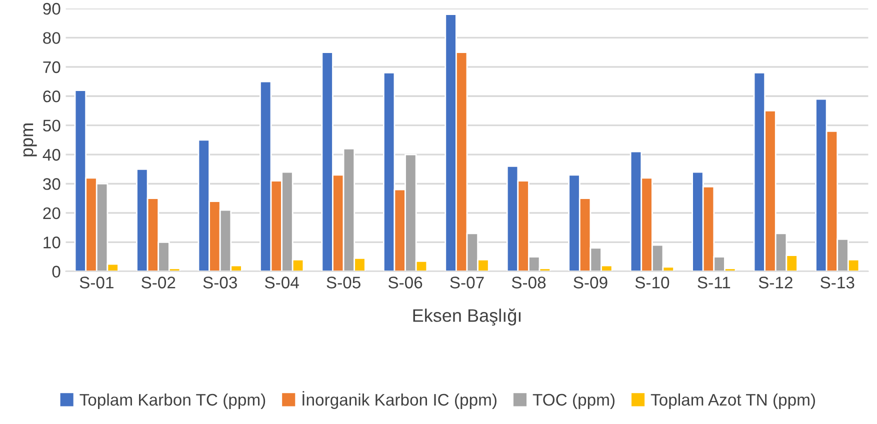 The image size is (877, 424). Describe the element at coordinates (51, 96) in the screenshot. I see `y-tick-label: 60` at that location.